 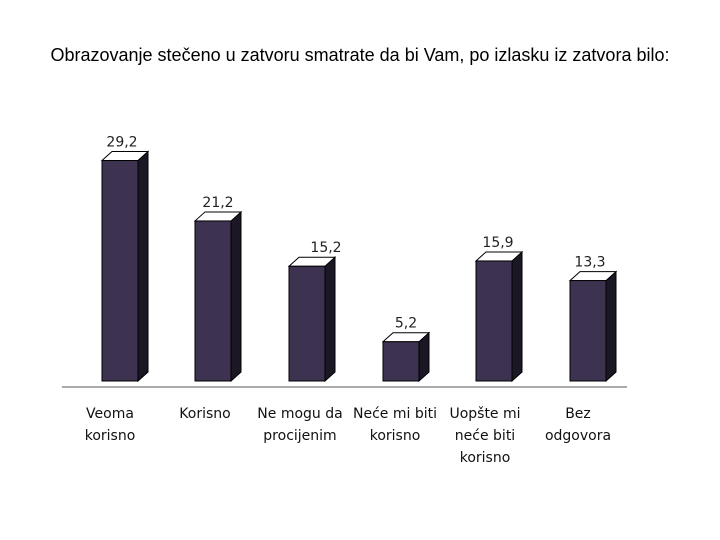 I want to click on category-label: Uopšte mi neće biti korisno, so click(x=484, y=436).